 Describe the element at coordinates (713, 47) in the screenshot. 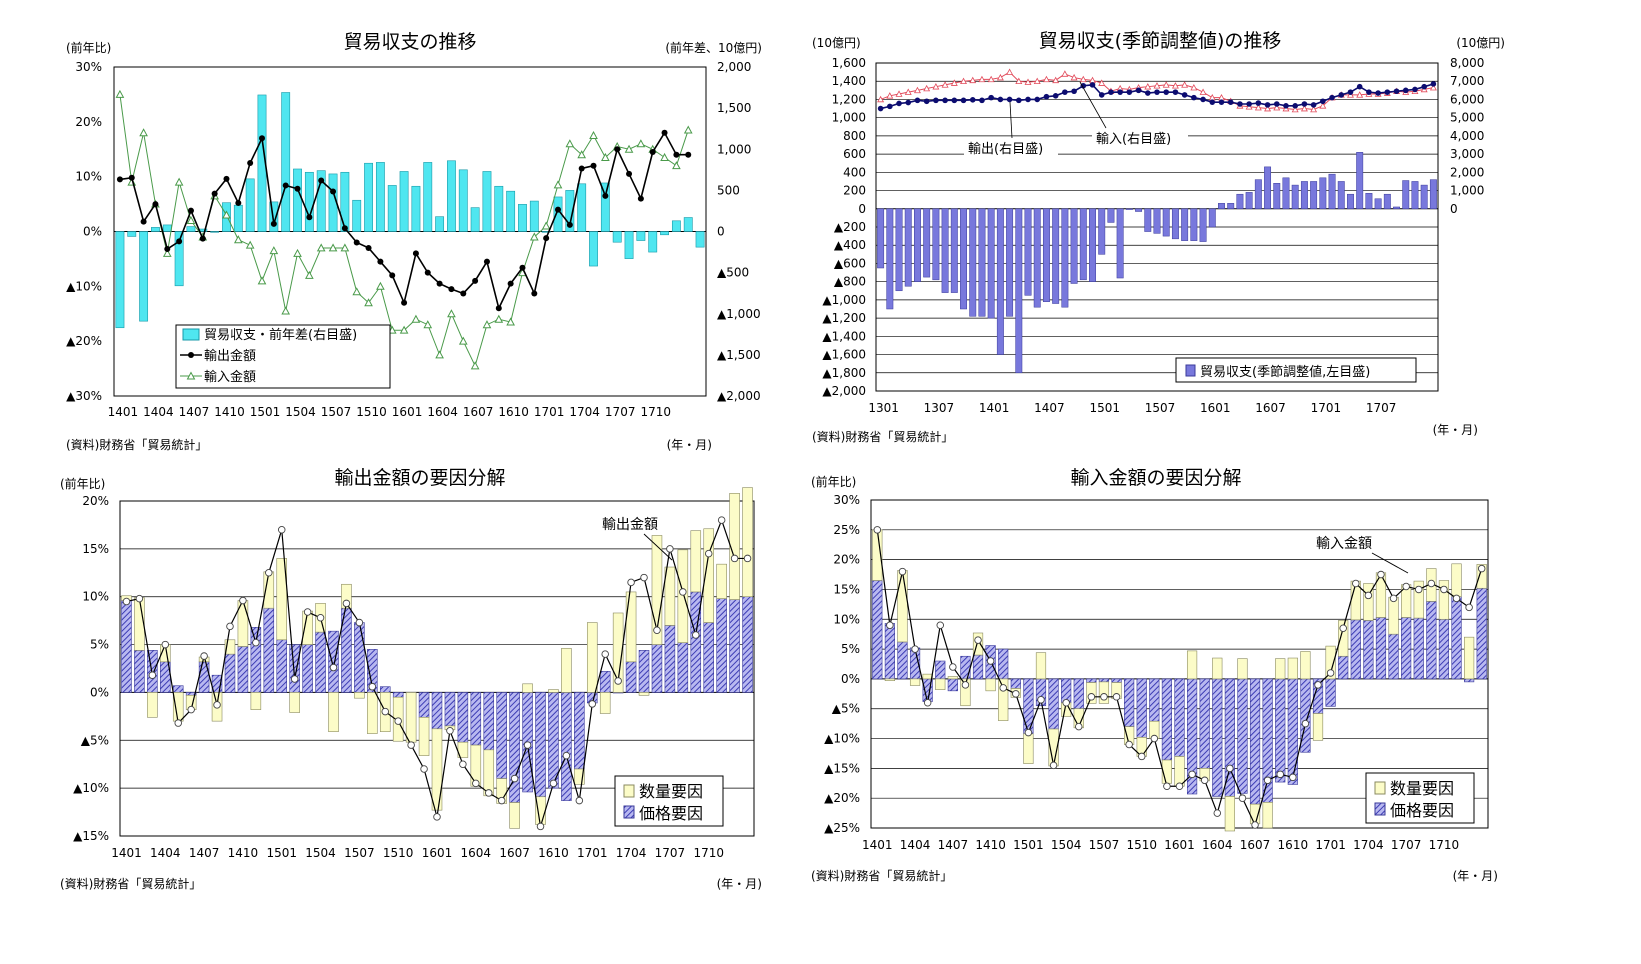

I see `right-axis-unit: (前年差、10億円)` at that location.